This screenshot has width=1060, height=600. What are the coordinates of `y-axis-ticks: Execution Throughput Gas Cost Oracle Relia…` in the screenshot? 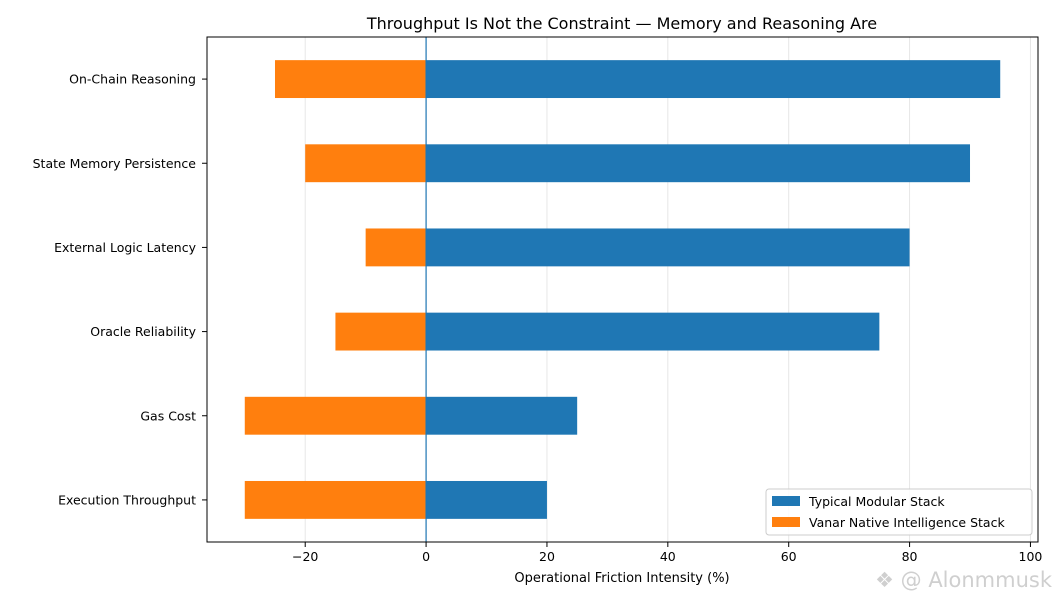 It's located at (120, 289).